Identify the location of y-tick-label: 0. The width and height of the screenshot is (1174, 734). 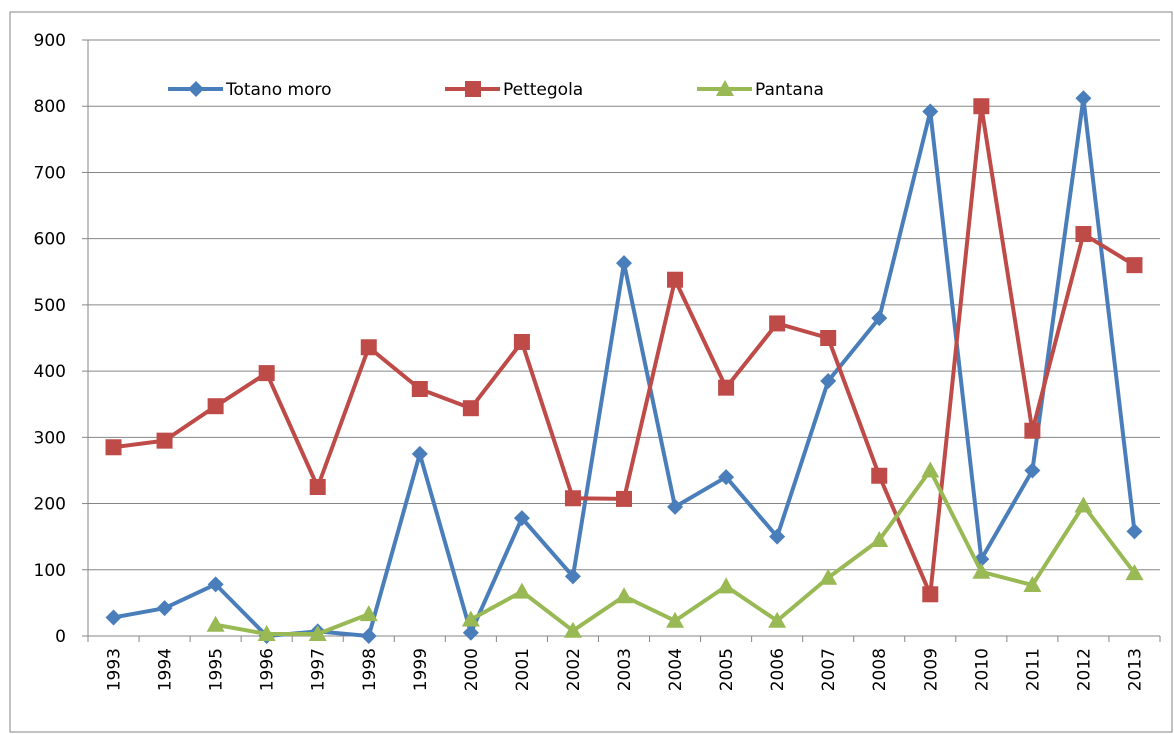
(60, 637).